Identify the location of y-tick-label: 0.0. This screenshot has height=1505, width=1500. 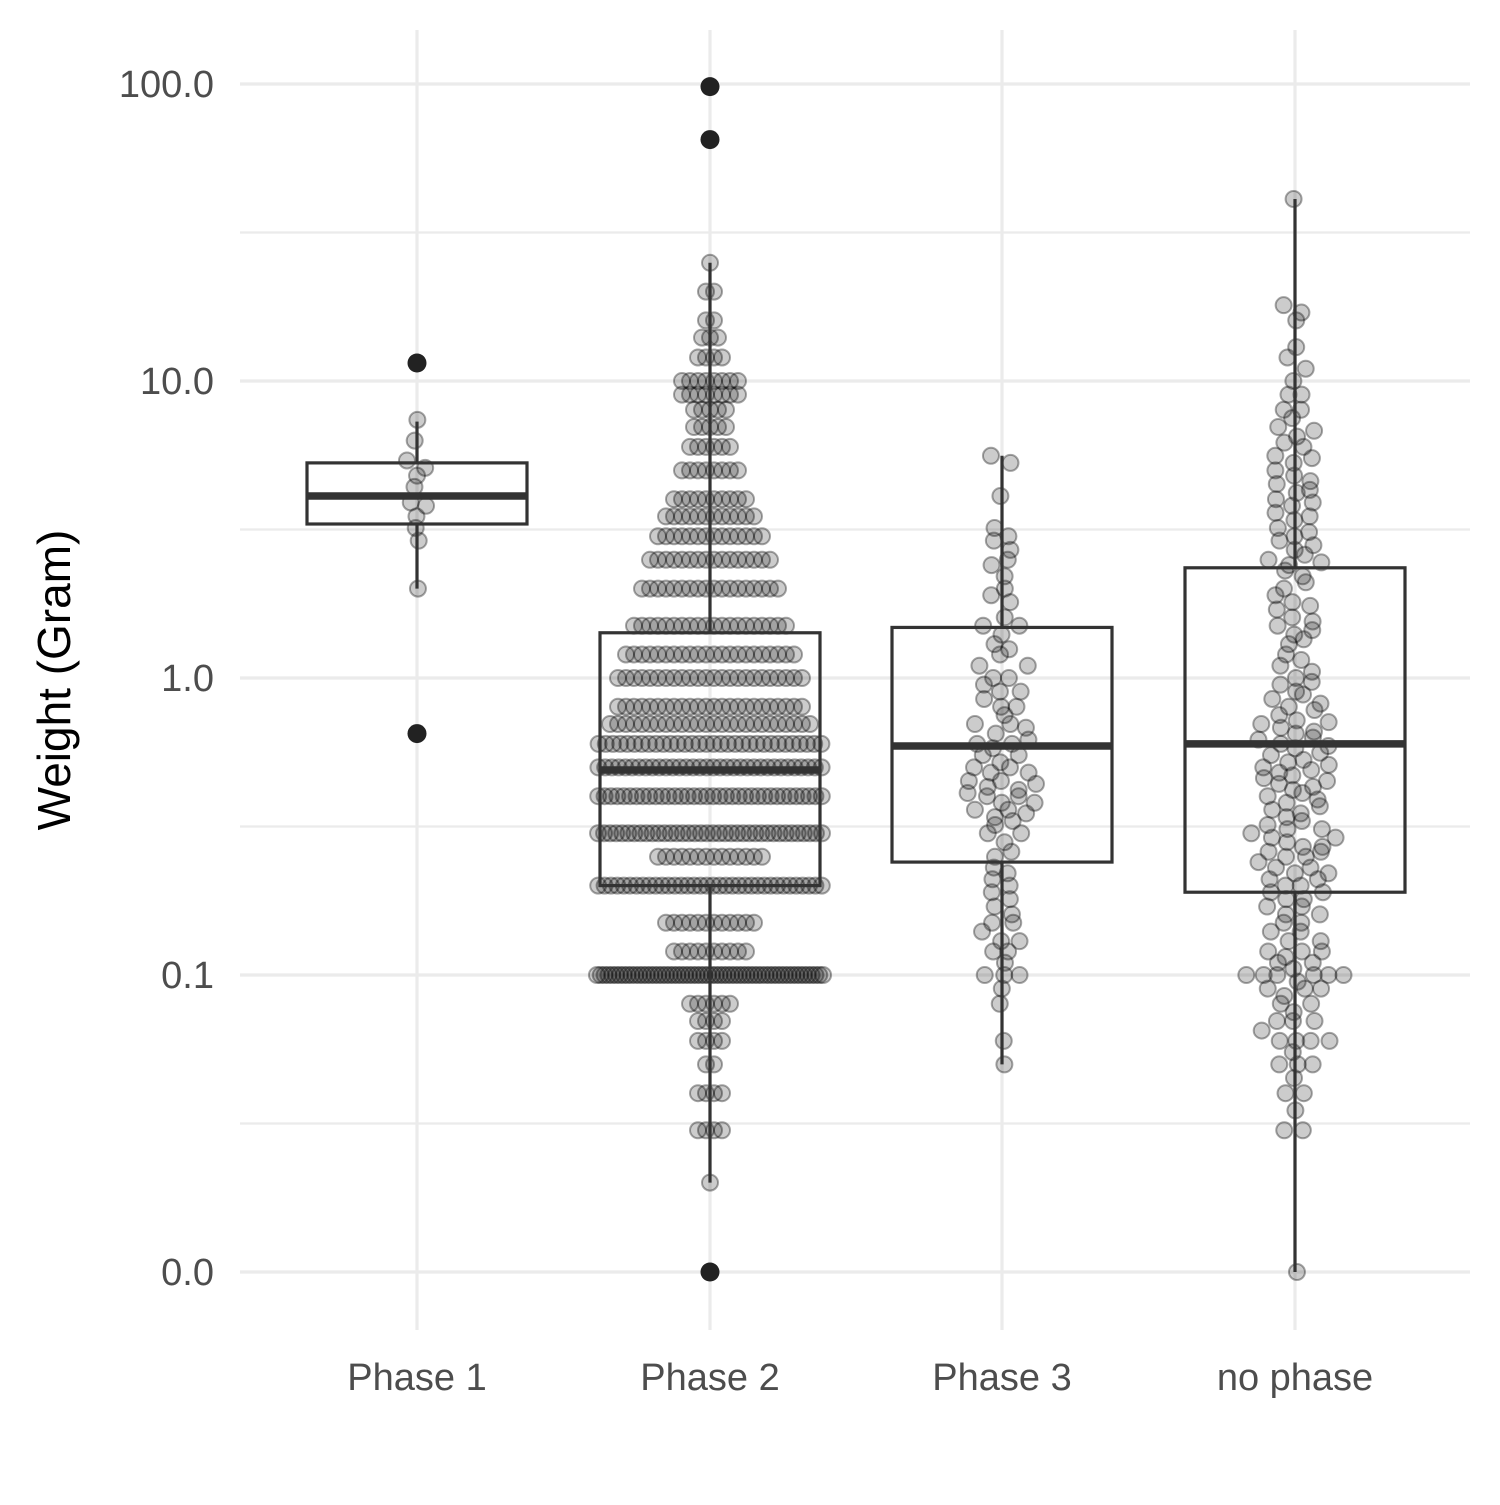
(187, 1273).